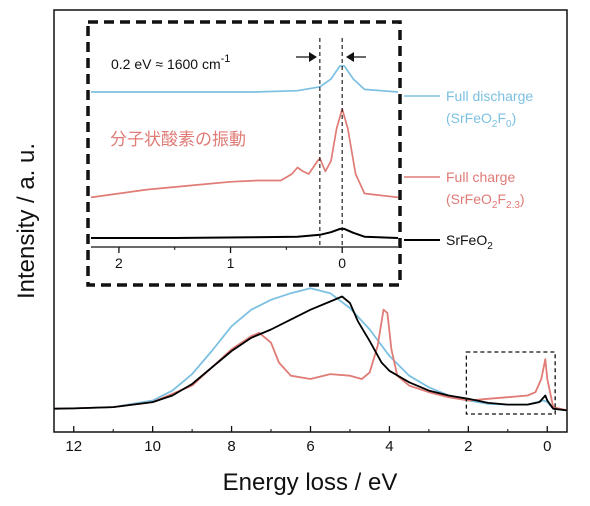 Image resolution: width=590 pixels, height=506 pixels. Describe the element at coordinates (489, 96) in the screenshot. I see `legend-label-full-discharge: Full discharge` at that location.